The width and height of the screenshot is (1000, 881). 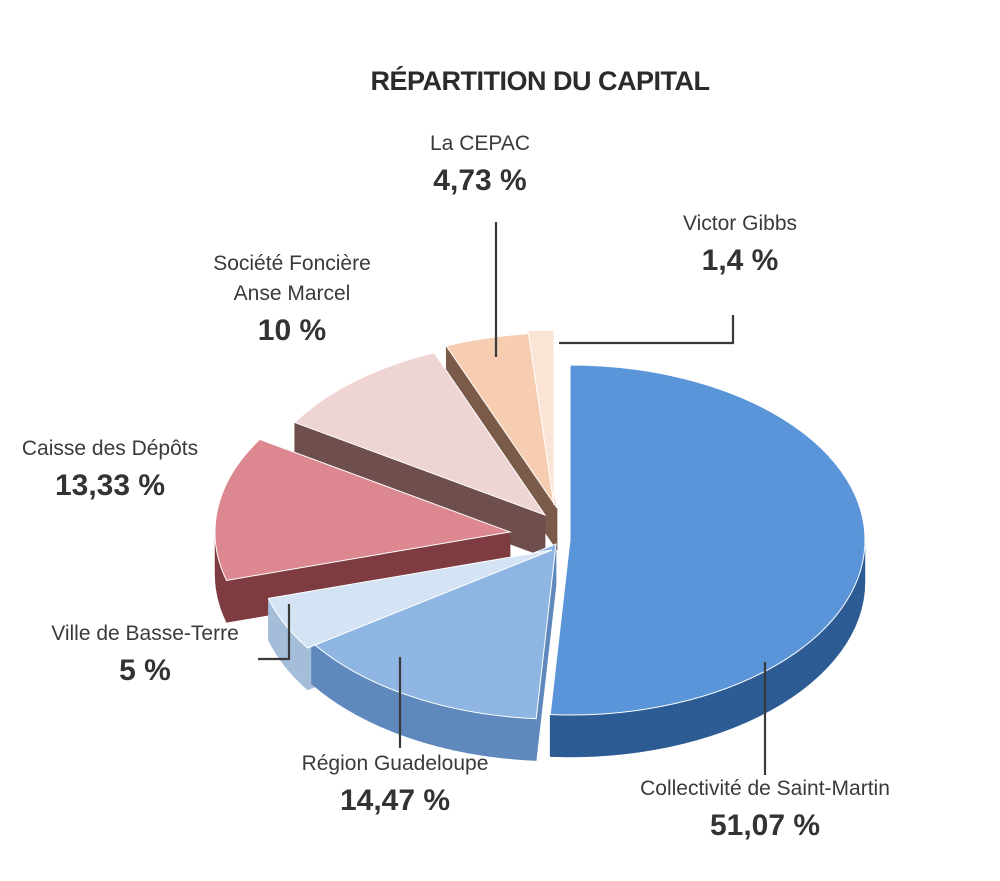 I want to click on slice-value-label: 4,73 %, so click(x=479, y=180).